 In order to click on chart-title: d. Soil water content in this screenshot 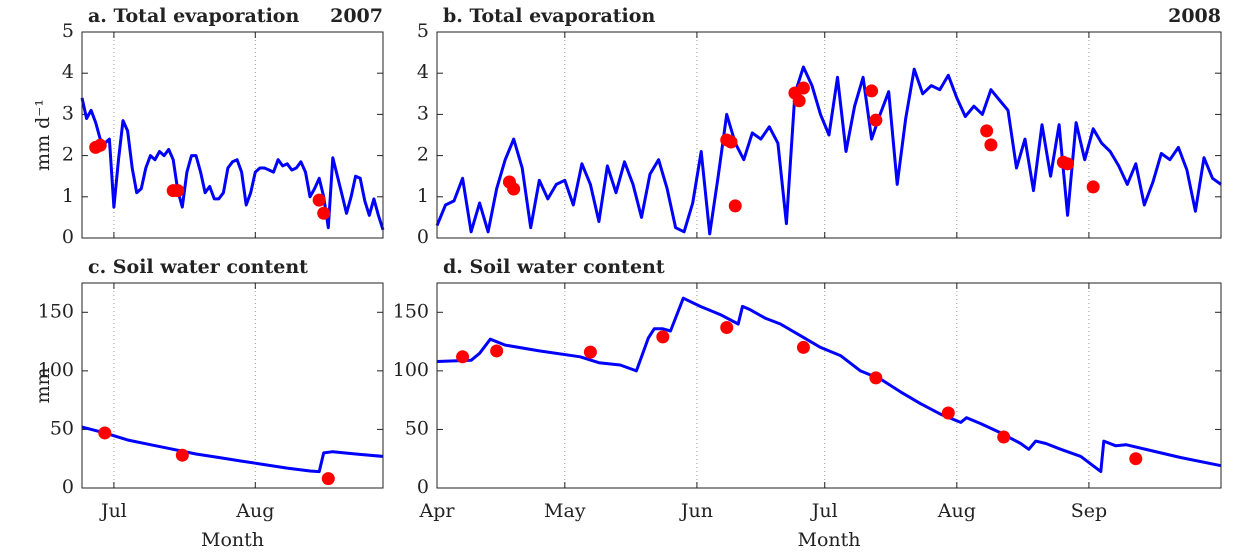, I will do `click(554, 267)`.